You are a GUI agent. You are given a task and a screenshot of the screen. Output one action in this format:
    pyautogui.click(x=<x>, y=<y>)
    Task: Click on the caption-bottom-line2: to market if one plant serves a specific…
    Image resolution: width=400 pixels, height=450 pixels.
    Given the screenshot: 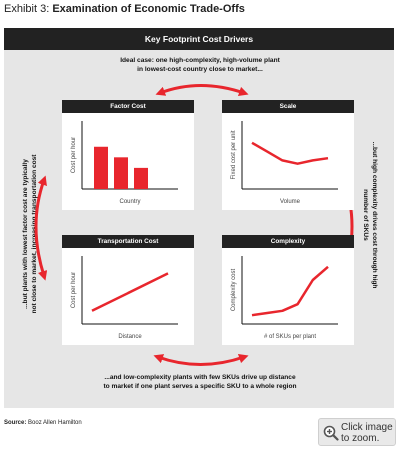 What is the action you would take?
    pyautogui.click(x=200, y=386)
    